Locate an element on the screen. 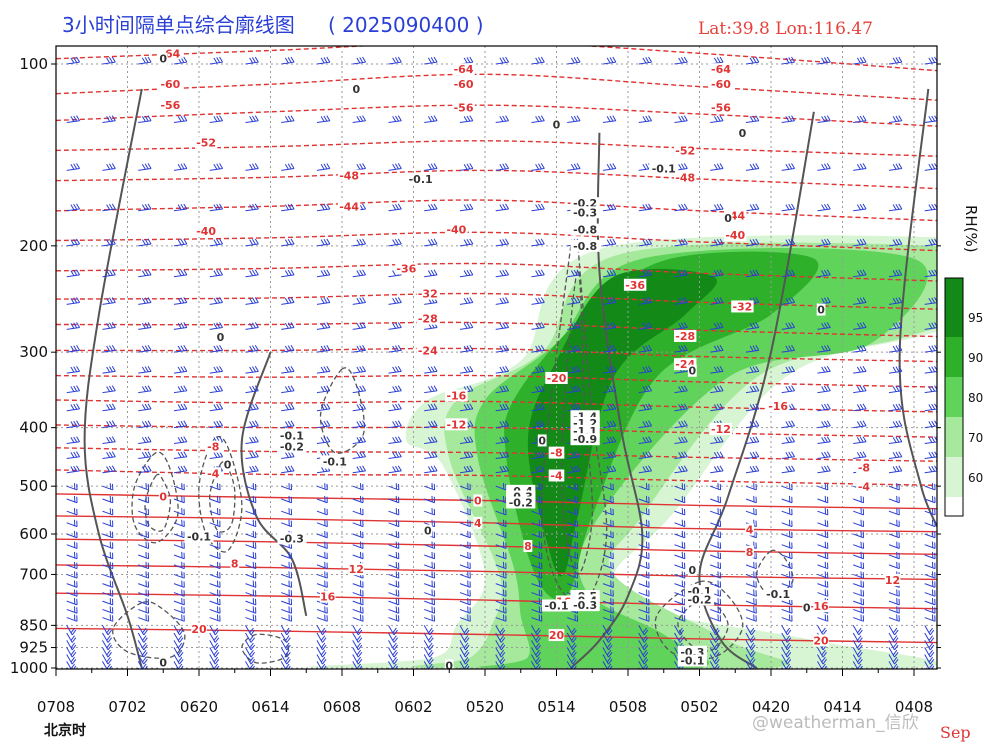 Image resolution: width=1000 pixels, height=750 pixels. x-axis-label: 北京时 is located at coordinates (65, 730).